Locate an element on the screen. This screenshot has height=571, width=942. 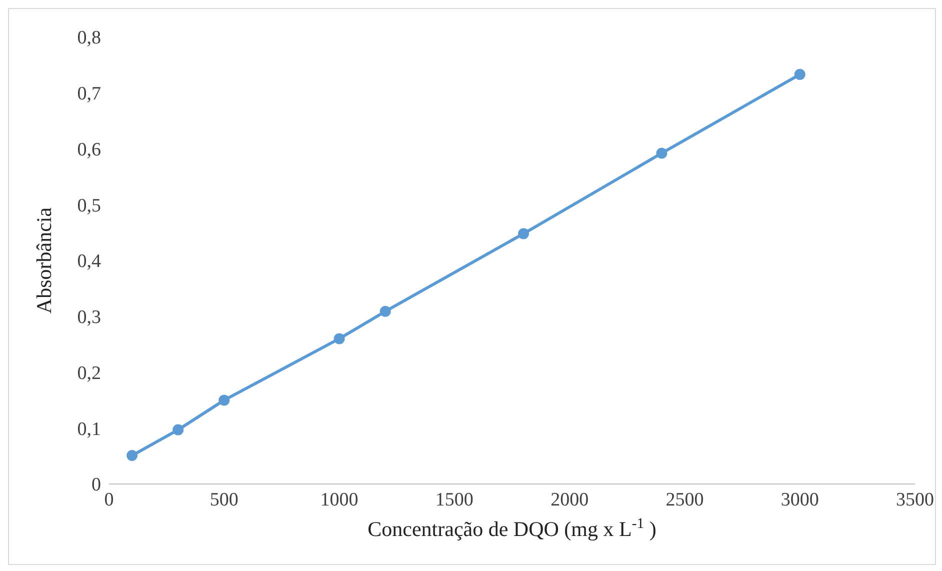
x-tick-label: 1000 is located at coordinates (339, 499).